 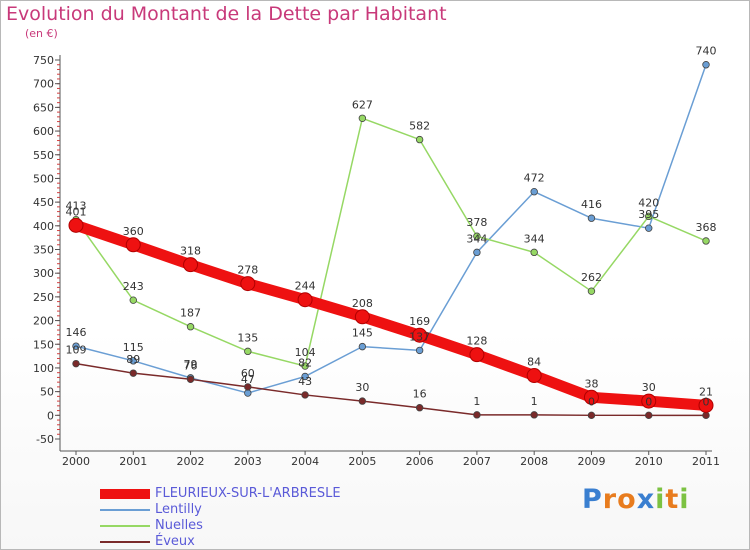 I want to click on logo-letter: P, so click(x=592, y=499).